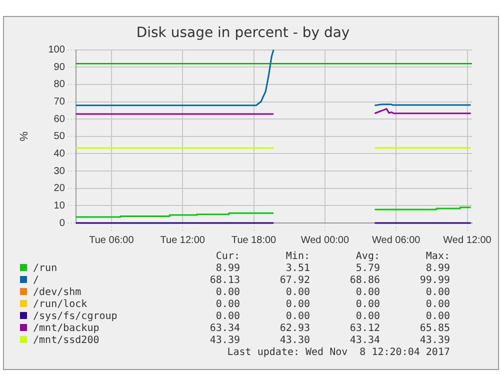 This screenshot has width=501, height=375. What do you see at coordinates (57, 50) in the screenshot?
I see `y-tick-label: 100` at bounding box center [57, 50].